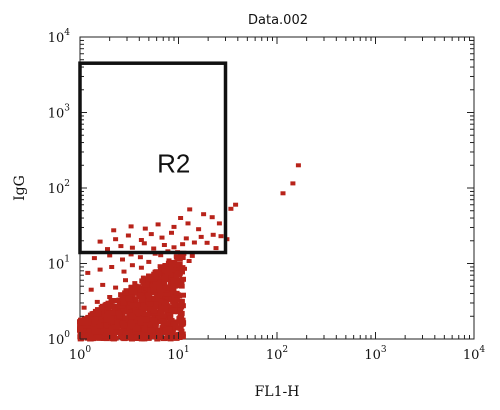 The width and height of the screenshot is (500, 410). I want to click on y-tick-label: 10¹, so click(59, 264).